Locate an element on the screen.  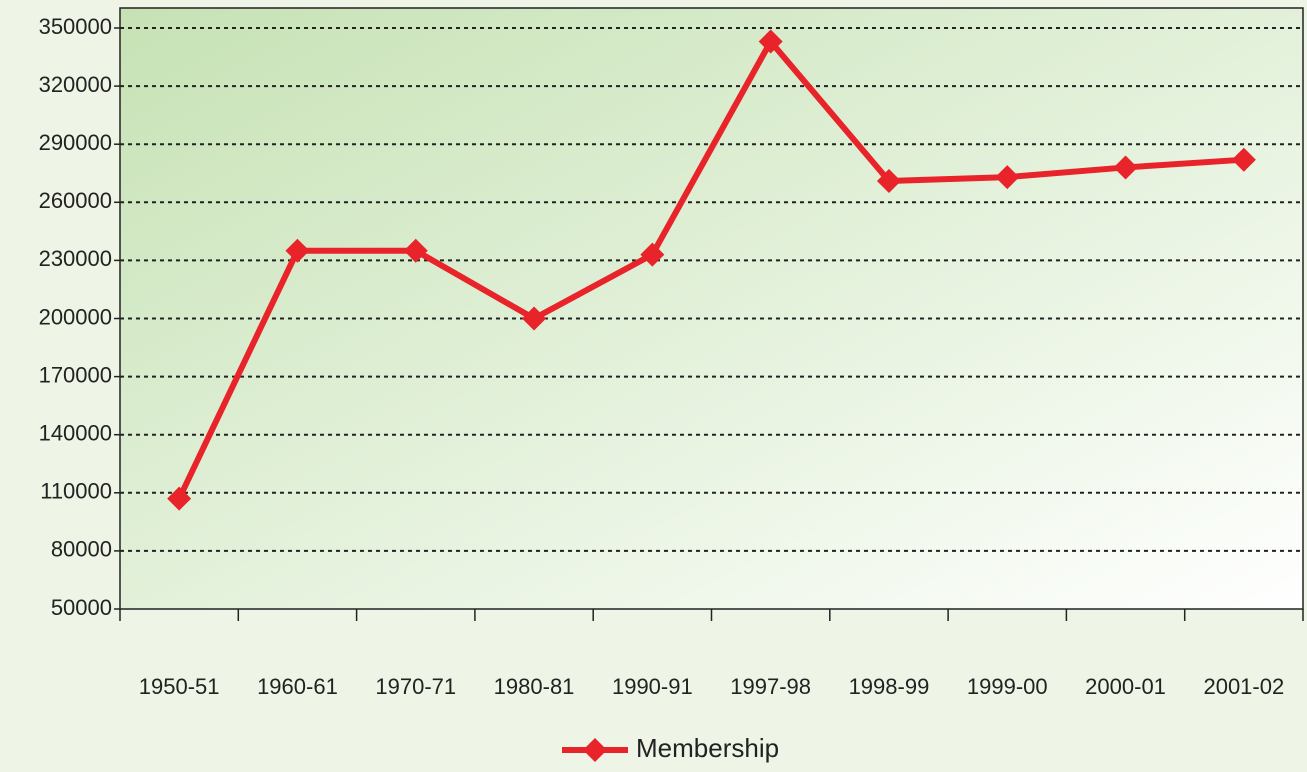
x-tick-label: 1970-71 is located at coordinates (415, 686).